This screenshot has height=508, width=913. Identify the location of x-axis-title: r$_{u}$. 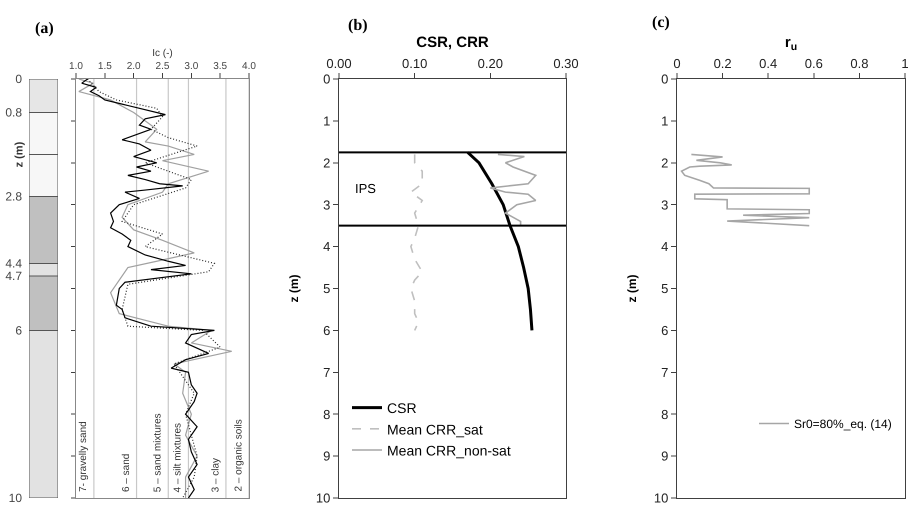
(791, 44).